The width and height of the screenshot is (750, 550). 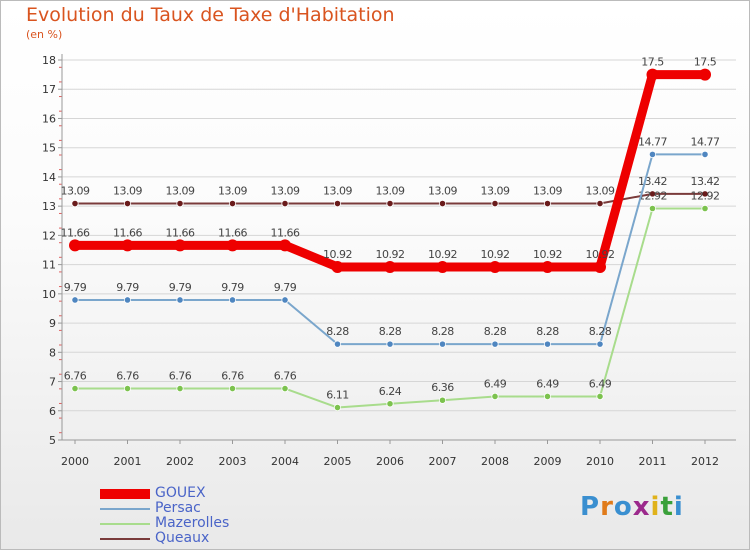 What do you see at coordinates (52, 411) in the screenshot?
I see `y-tick-label: 6` at bounding box center [52, 411].